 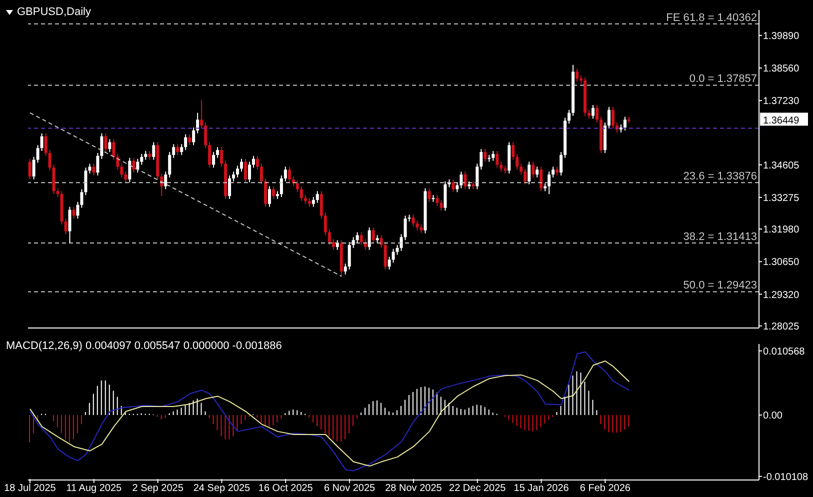 I want to click on y-tick-label: 1.28025, so click(x=781, y=326).